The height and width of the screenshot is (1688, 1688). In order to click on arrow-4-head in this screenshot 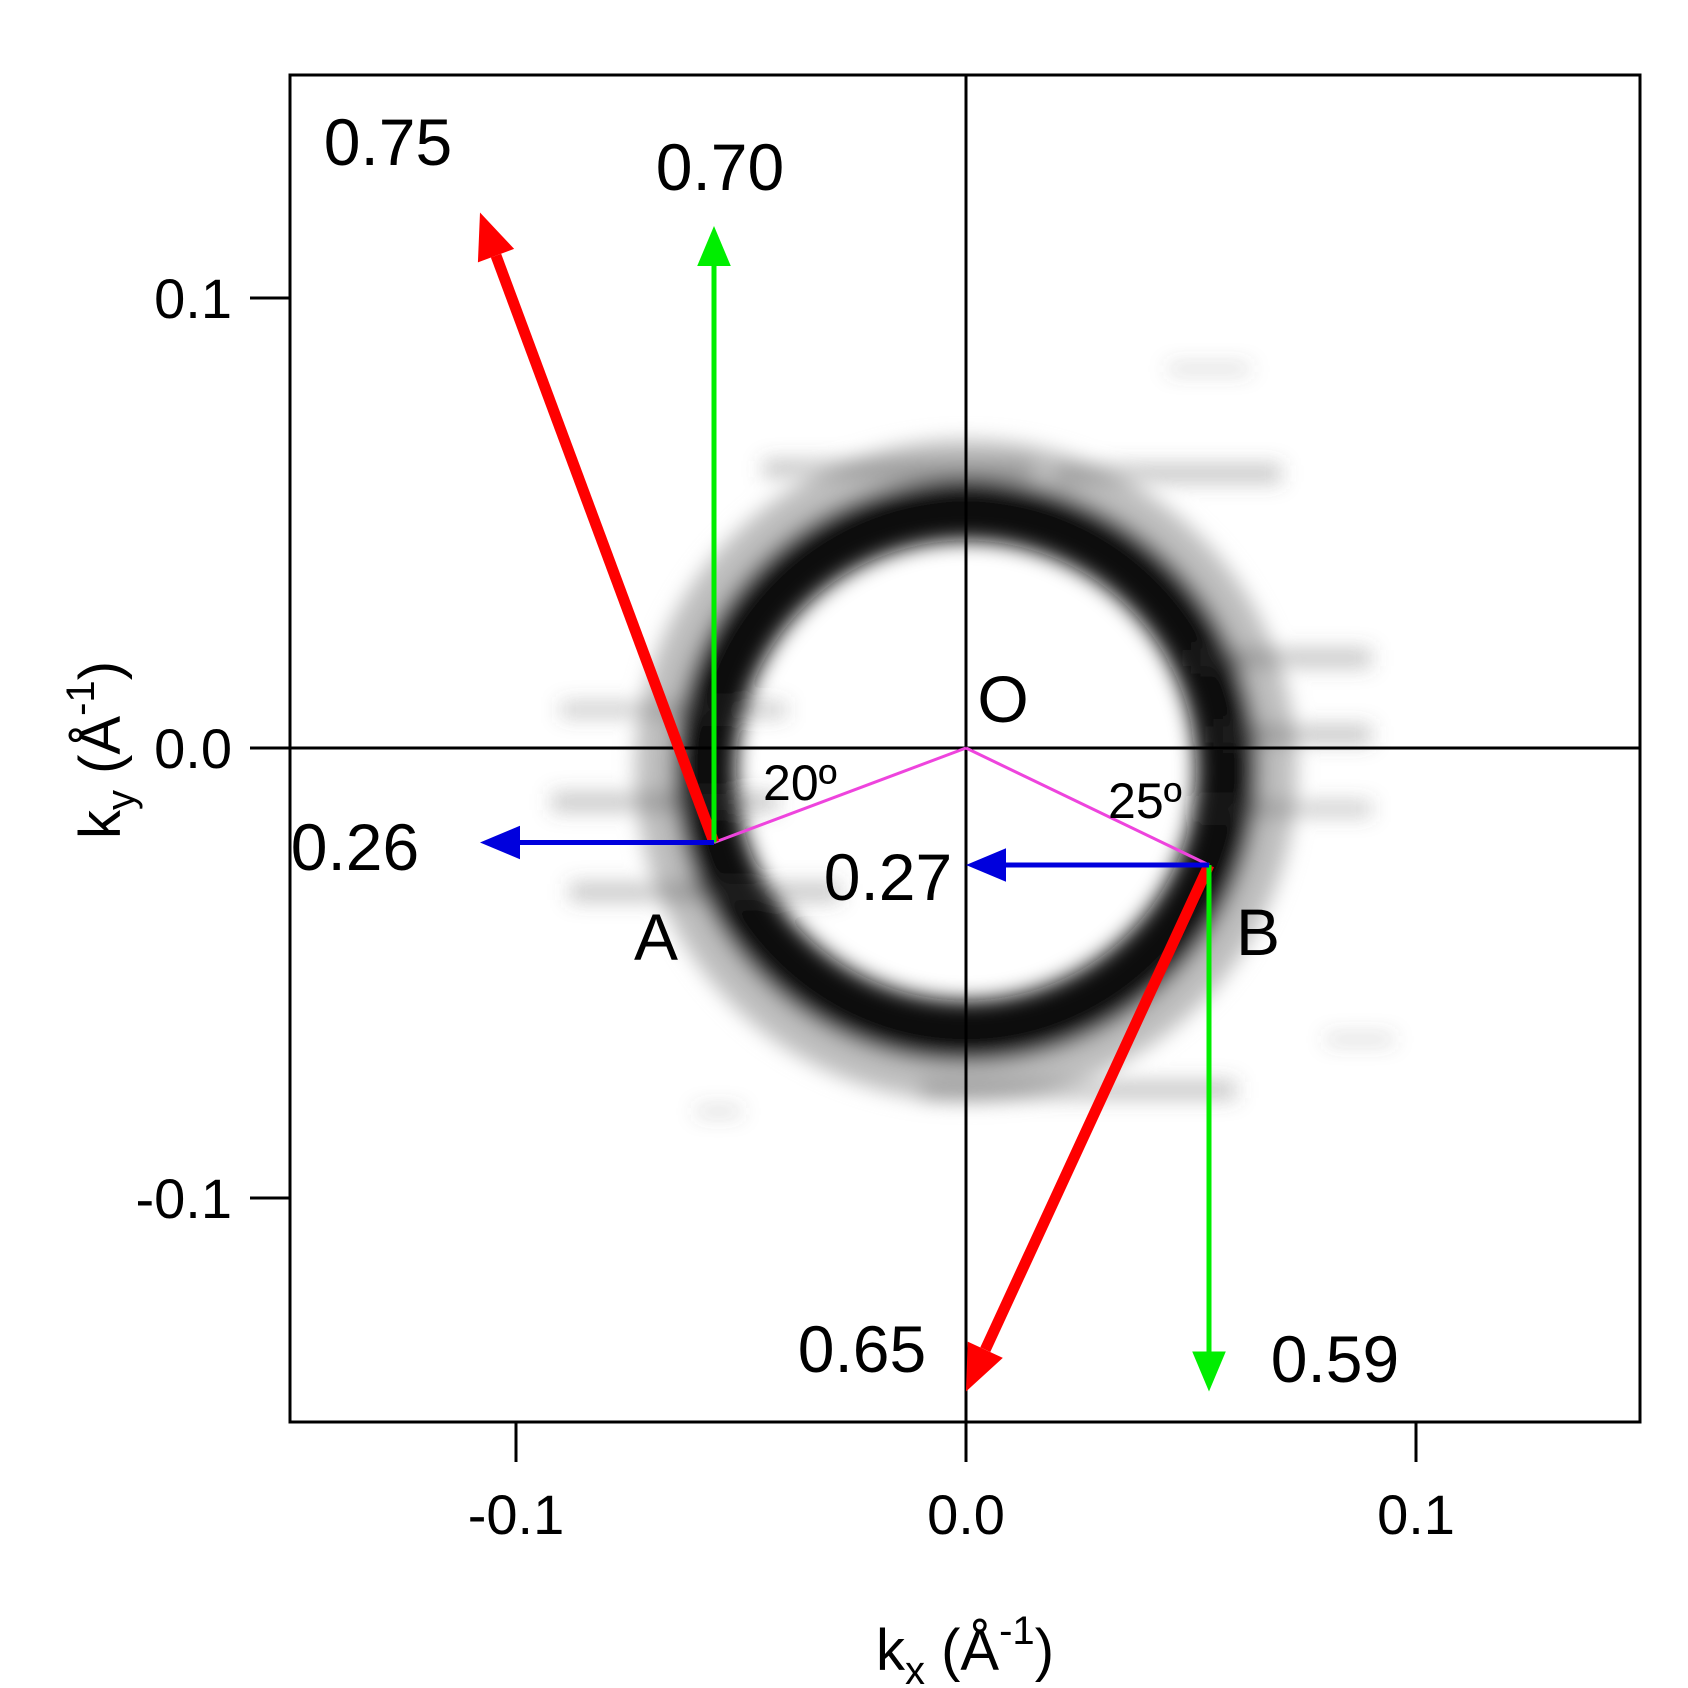, I will do `click(984, 1366)`.